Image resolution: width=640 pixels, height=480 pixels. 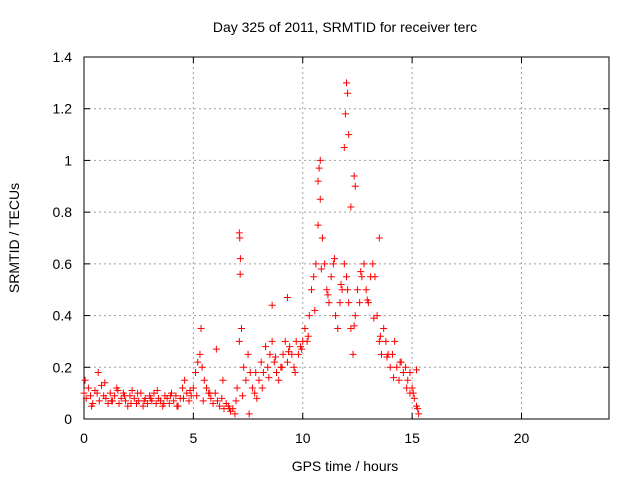 What do you see at coordinates (345, 466) in the screenshot?
I see `x-axis-label: GPS time / hours` at bounding box center [345, 466].